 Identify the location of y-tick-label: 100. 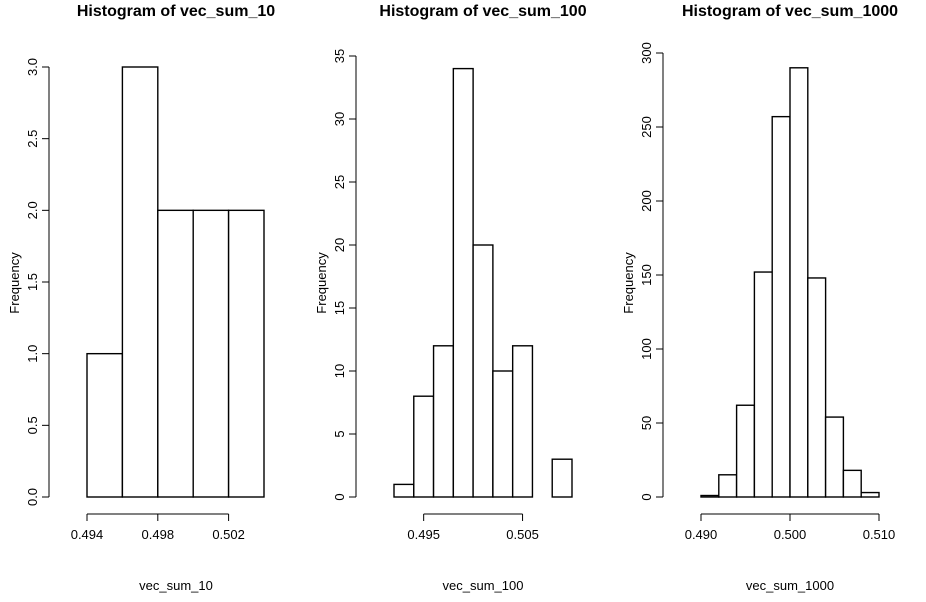
(646, 349).